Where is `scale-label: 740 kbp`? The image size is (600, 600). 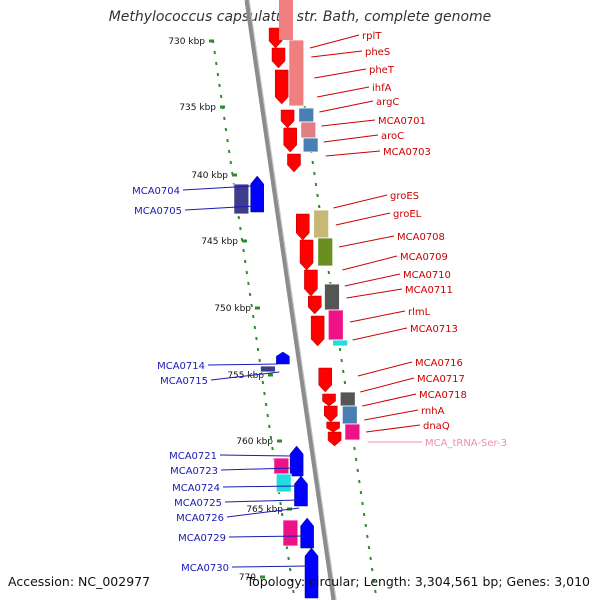
scale-label: 740 kbp is located at coordinates (209, 176).